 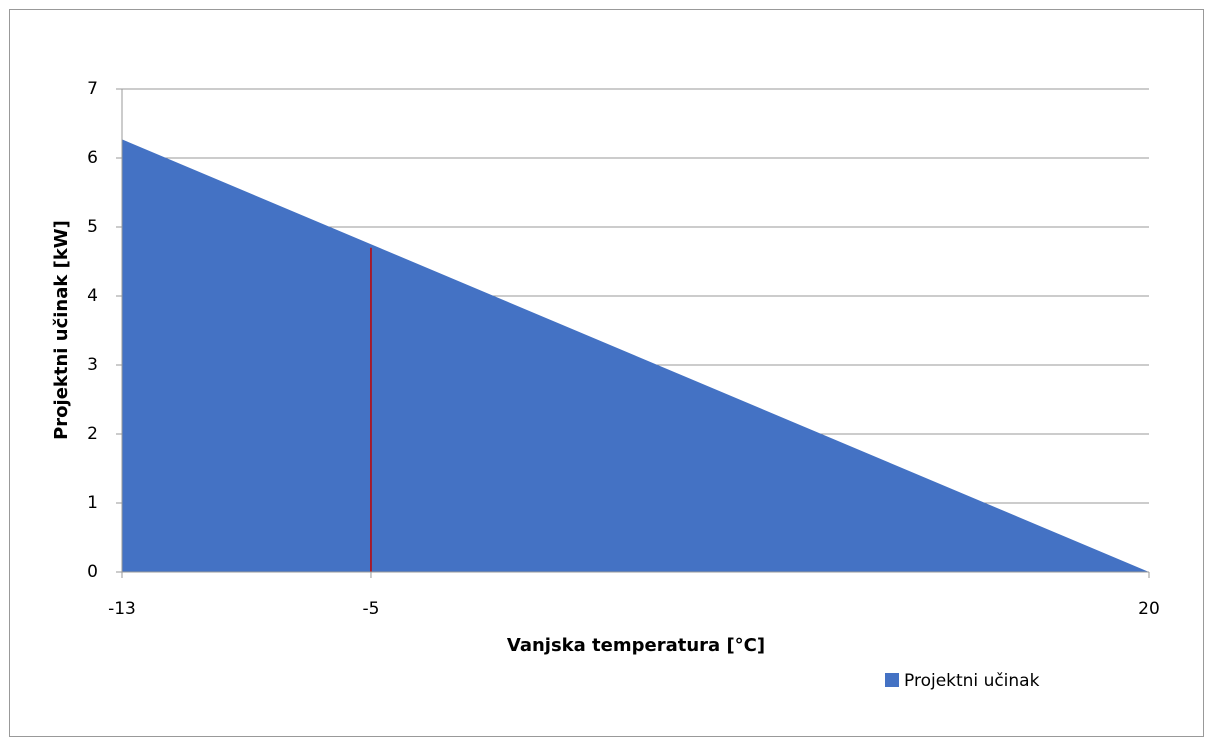 I want to click on legend-swatch, so click(x=892, y=680).